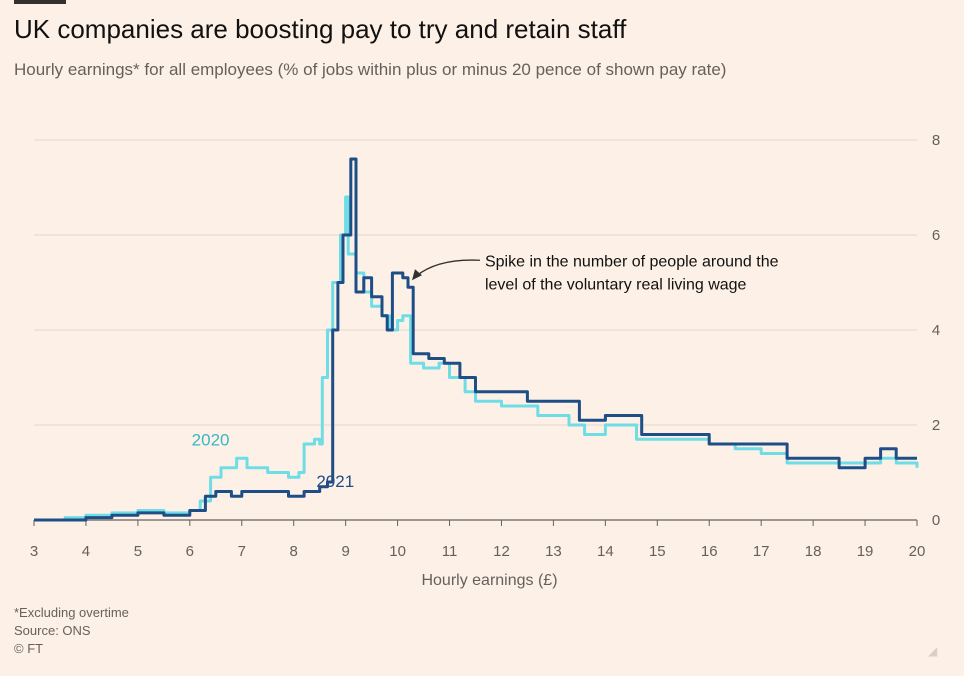 This screenshot has width=964, height=676. I want to click on x-axis-label: Hourly earnings (£), so click(489, 580).